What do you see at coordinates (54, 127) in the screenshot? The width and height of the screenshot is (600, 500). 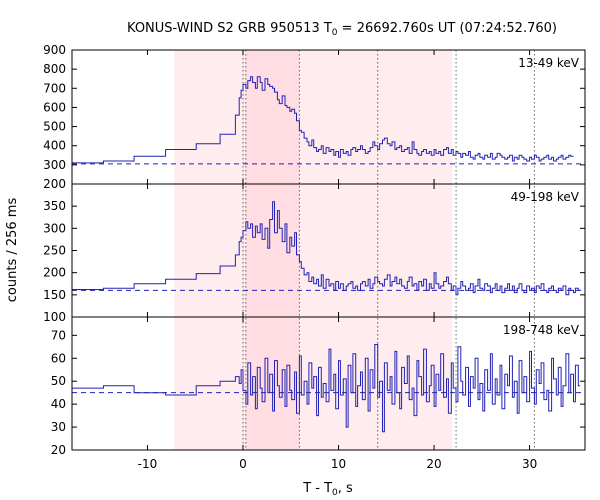 I see `y-tick-label-0-3: 500` at bounding box center [54, 127].